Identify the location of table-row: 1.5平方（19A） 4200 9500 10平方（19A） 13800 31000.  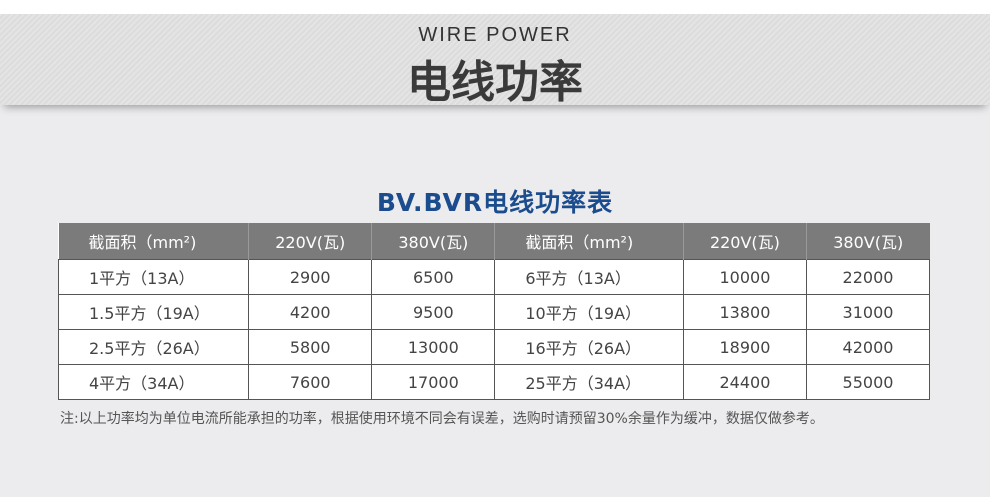
(494, 312).